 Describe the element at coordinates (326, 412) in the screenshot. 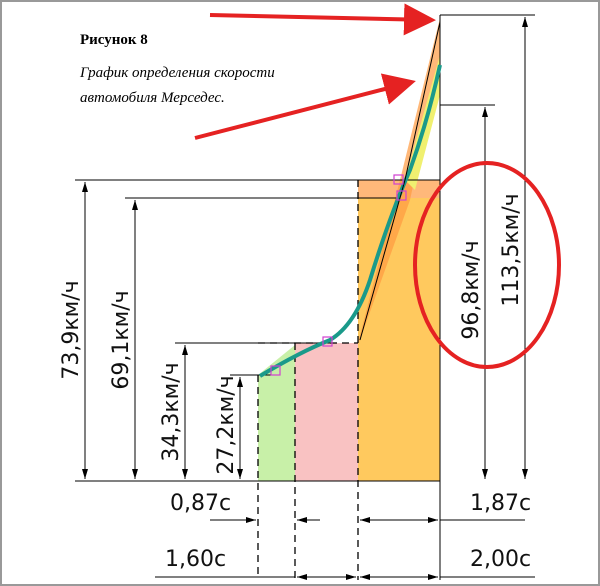

I see `region-pink` at that location.